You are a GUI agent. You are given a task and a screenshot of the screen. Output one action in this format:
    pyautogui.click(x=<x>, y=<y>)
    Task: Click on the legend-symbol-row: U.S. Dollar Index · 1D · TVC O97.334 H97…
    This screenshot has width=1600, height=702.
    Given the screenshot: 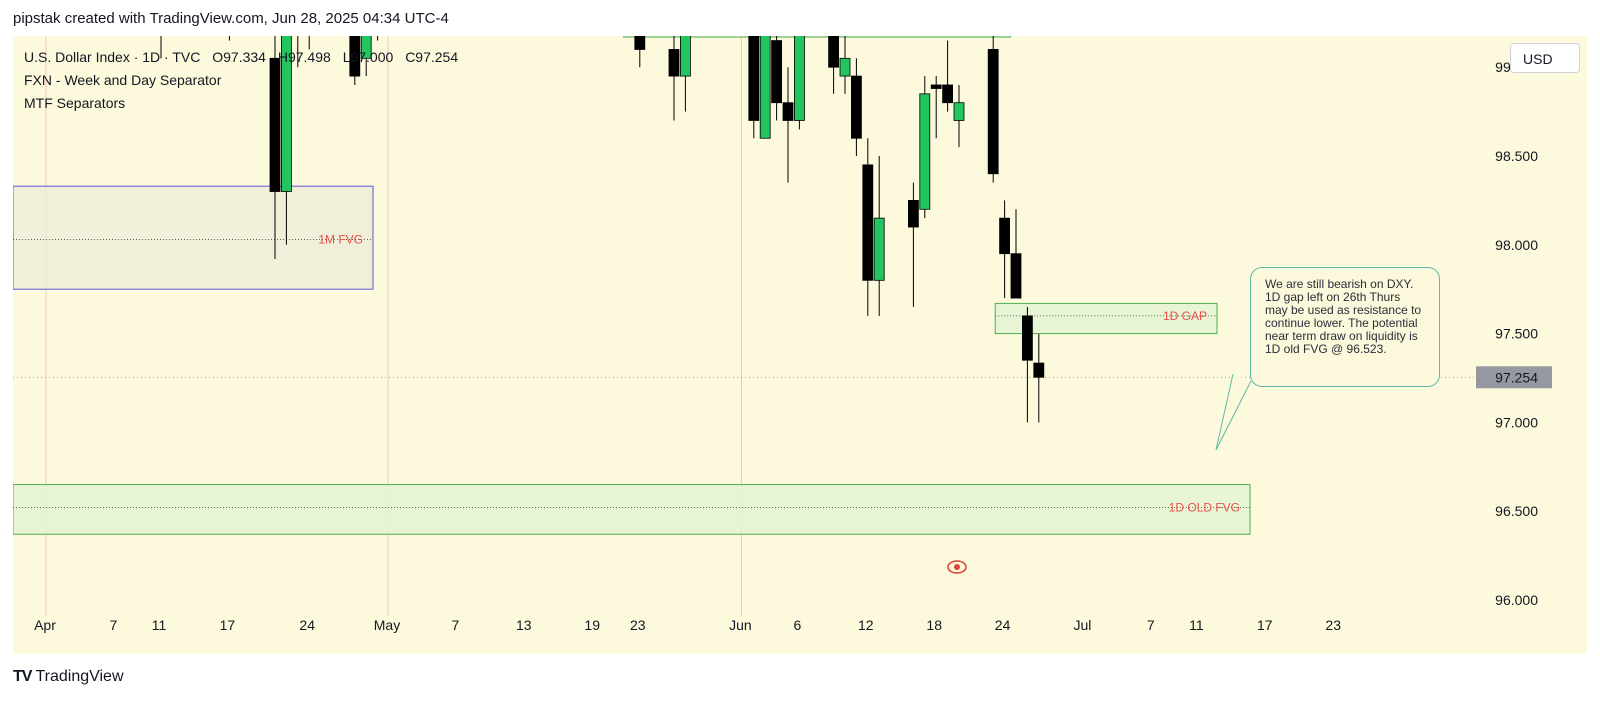 What is the action you would take?
    pyautogui.click(x=241, y=57)
    